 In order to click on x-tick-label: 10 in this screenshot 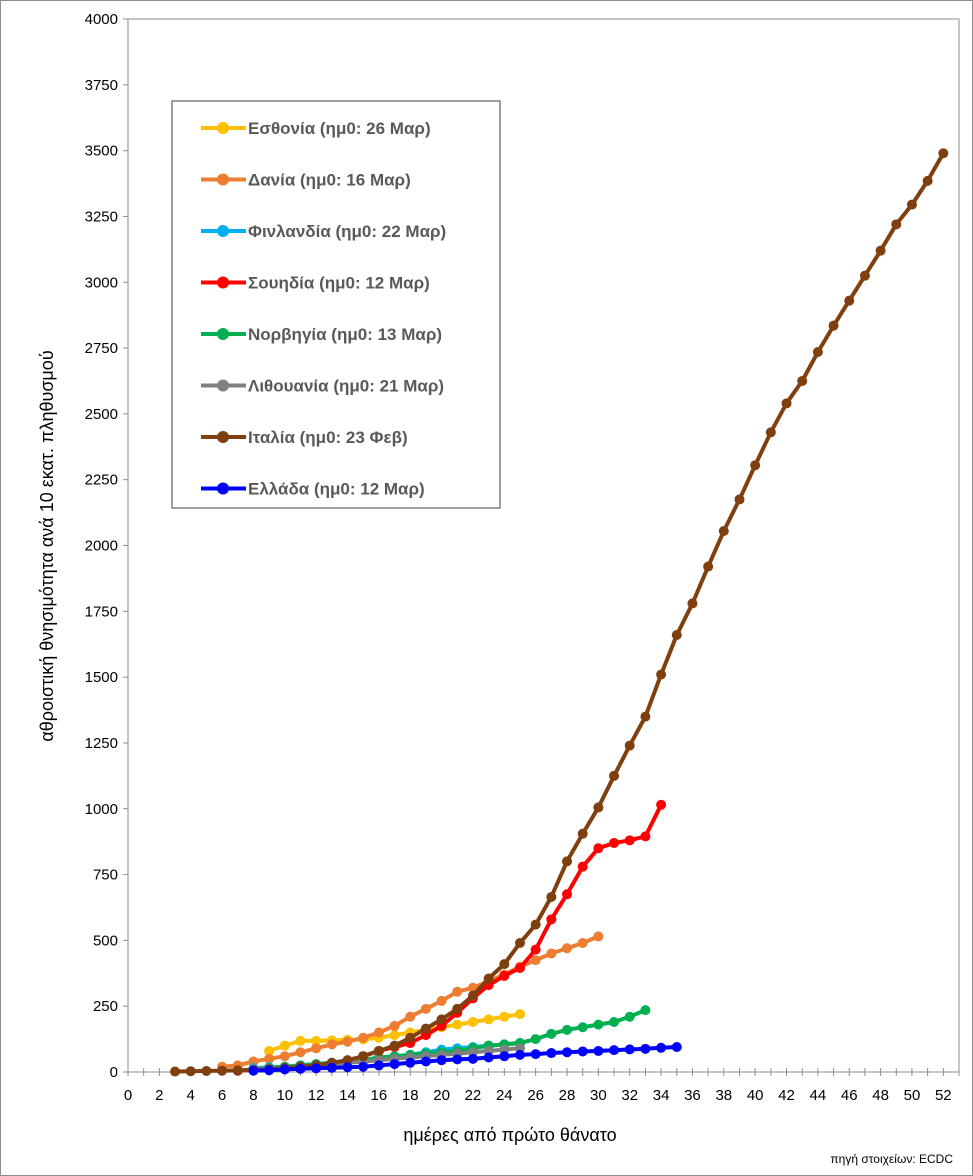, I will do `click(284, 1095)`.